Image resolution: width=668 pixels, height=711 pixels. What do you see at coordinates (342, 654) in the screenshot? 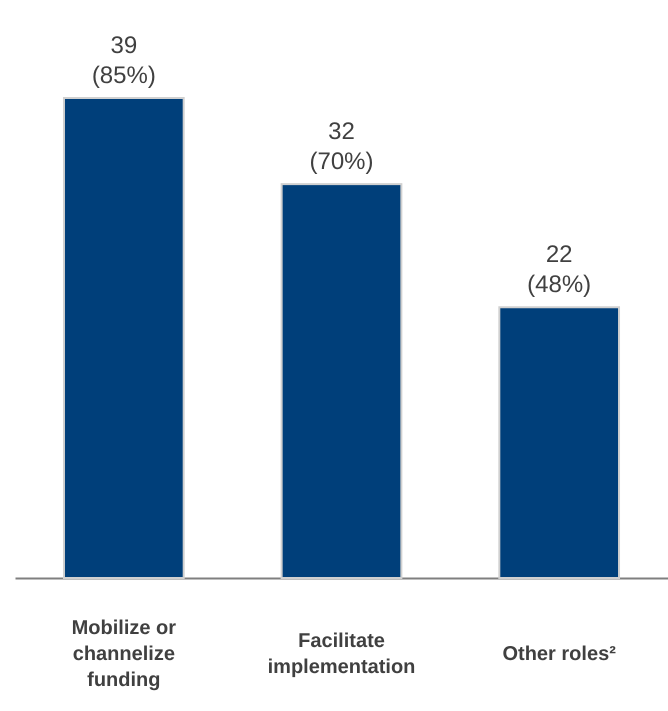
I see `x-tick-label: Facilitate implementation` at bounding box center [342, 654].